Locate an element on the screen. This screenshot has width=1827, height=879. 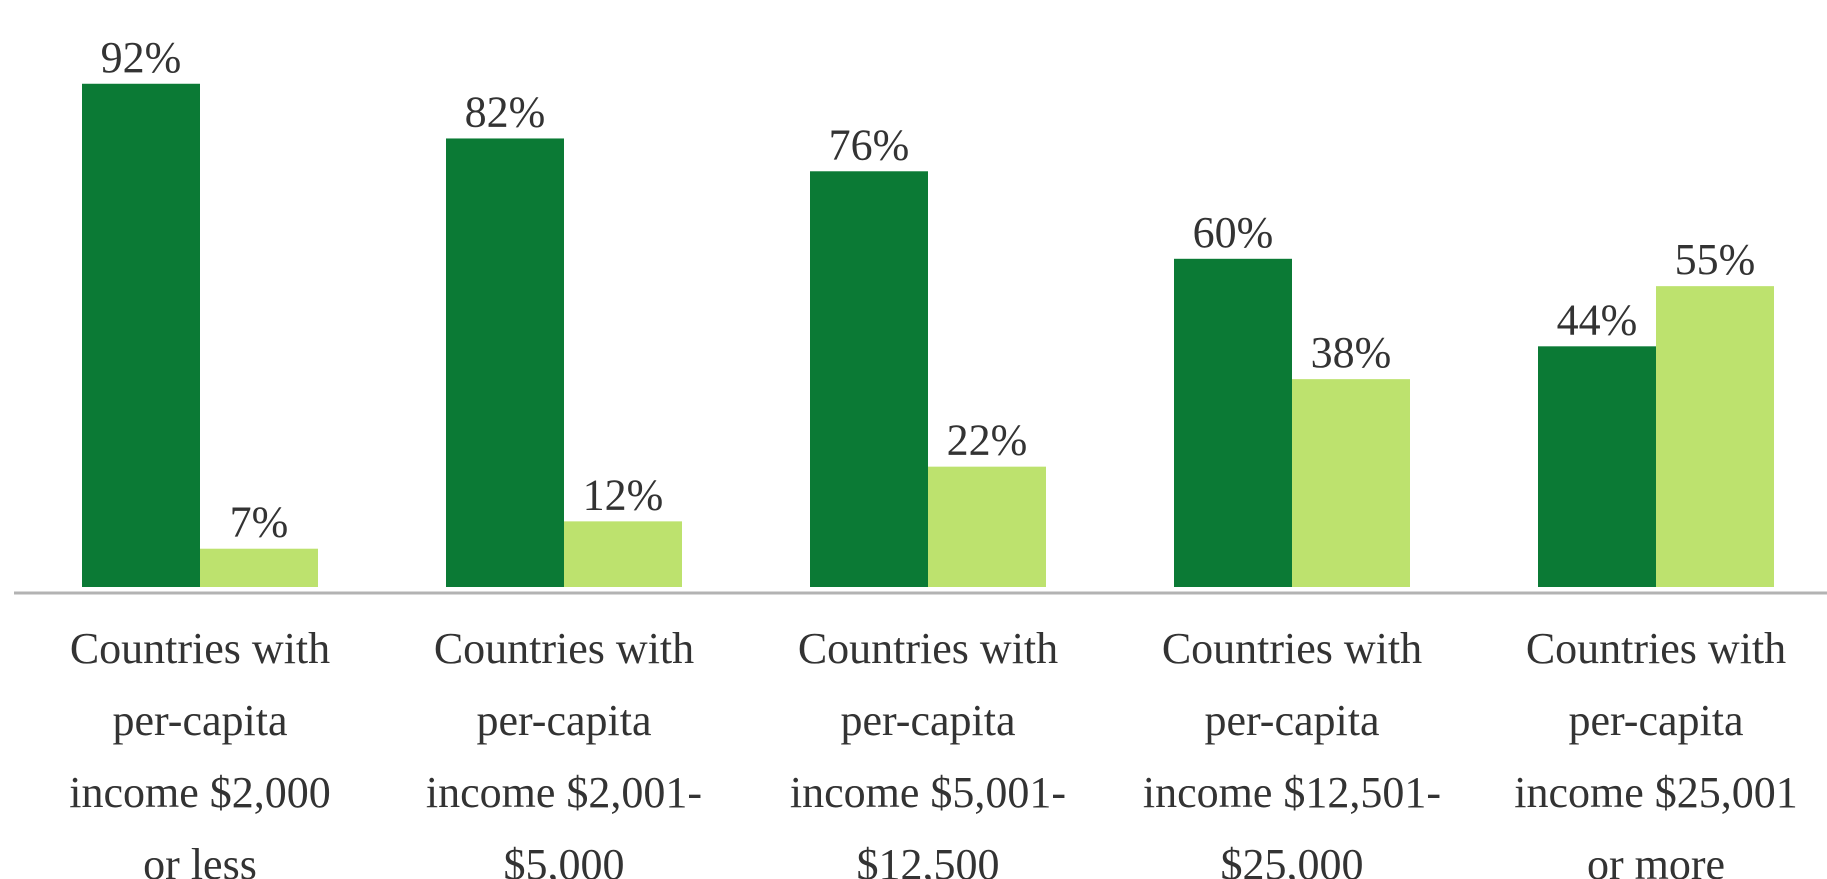
bar-series1-cat1 is located at coordinates (141, 335).